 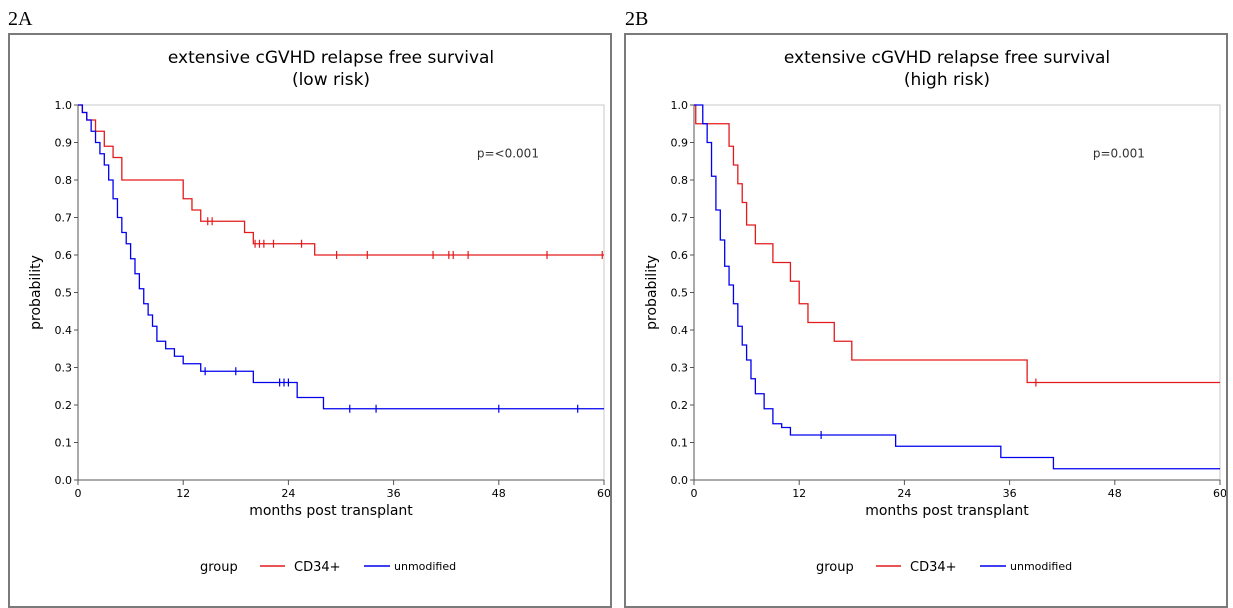 I want to click on chart-title-line: (high risk), so click(x=947, y=80).